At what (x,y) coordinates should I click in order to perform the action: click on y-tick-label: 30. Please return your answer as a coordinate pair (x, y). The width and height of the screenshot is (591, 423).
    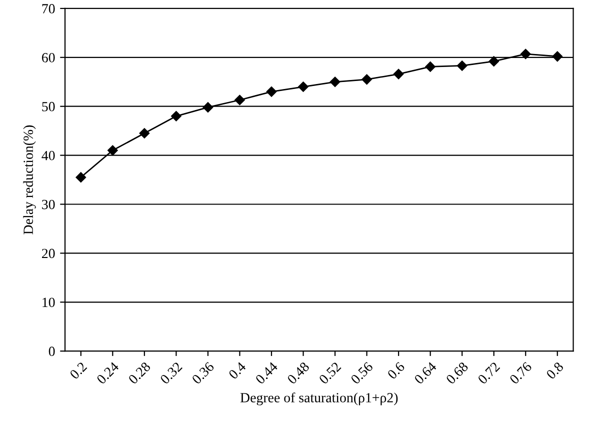
    Looking at the image, I should click on (48, 205).